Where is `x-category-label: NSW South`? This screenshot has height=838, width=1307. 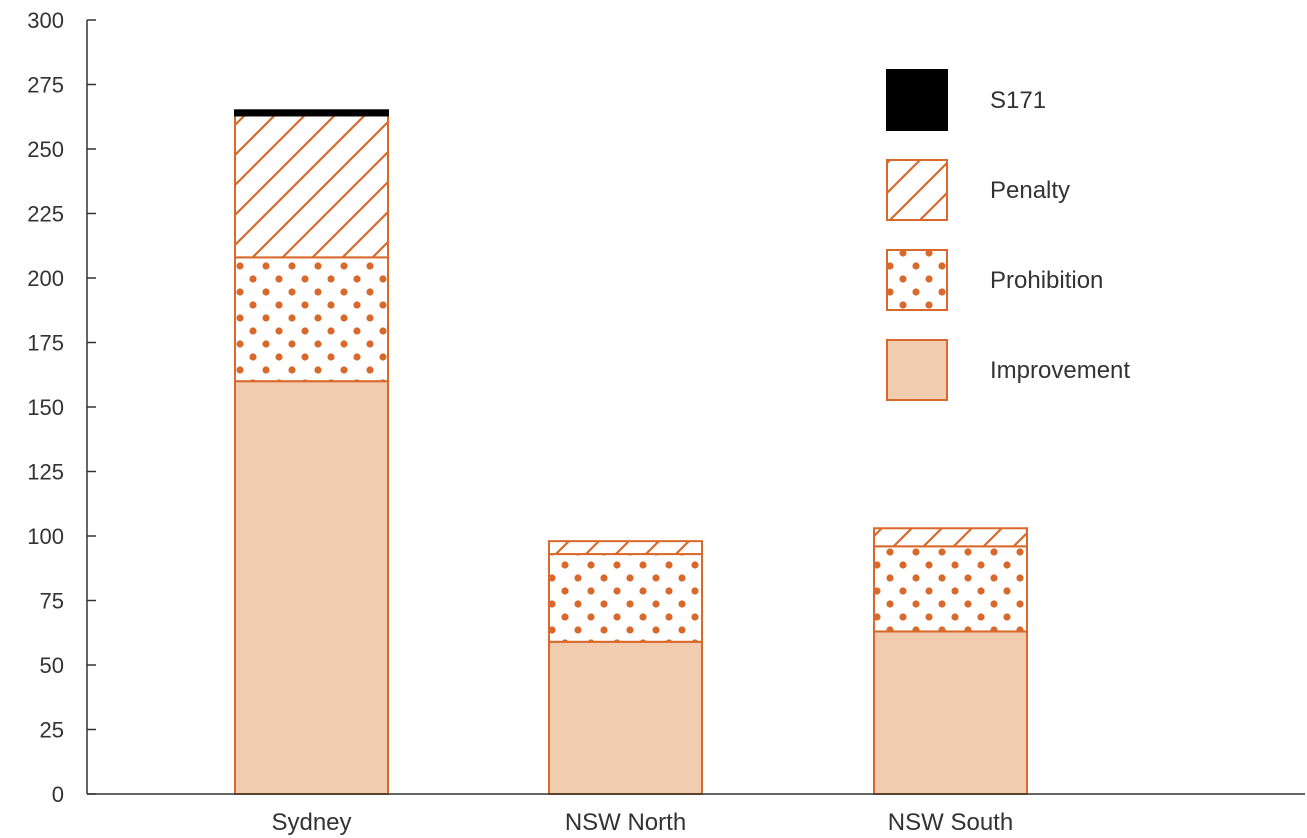 x-category-label: NSW South is located at coordinates (950, 822).